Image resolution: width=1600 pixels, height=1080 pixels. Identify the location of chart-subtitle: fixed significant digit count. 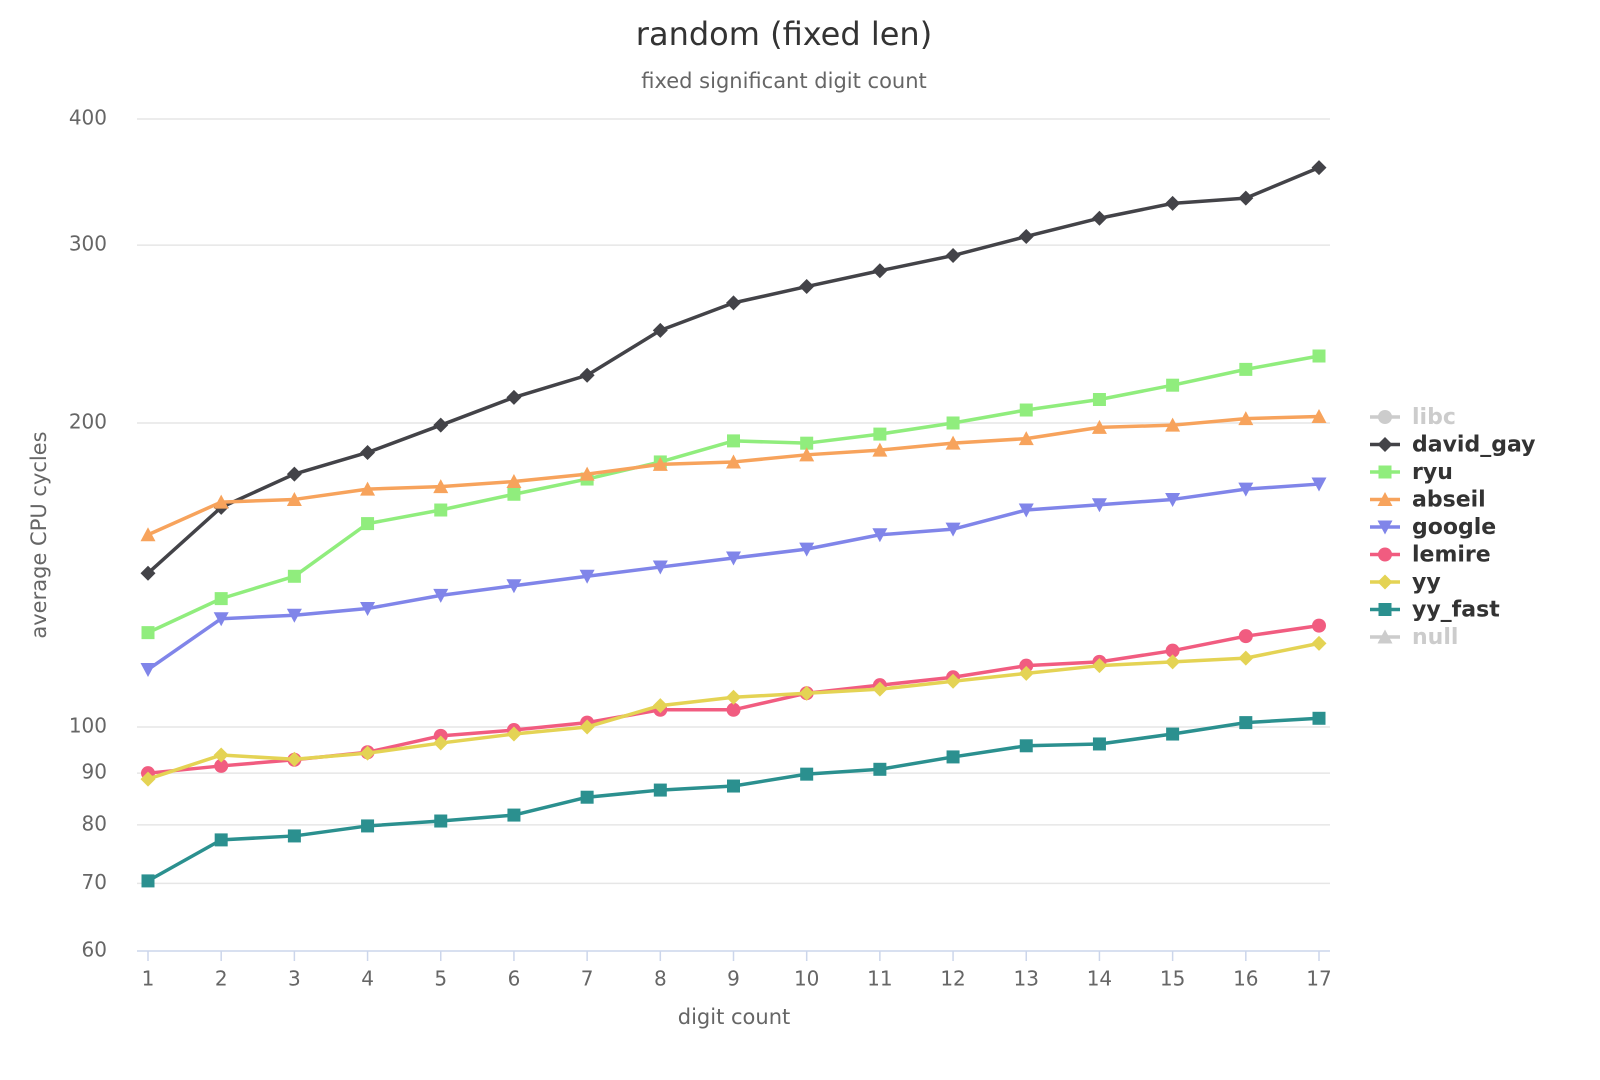
(784, 81).